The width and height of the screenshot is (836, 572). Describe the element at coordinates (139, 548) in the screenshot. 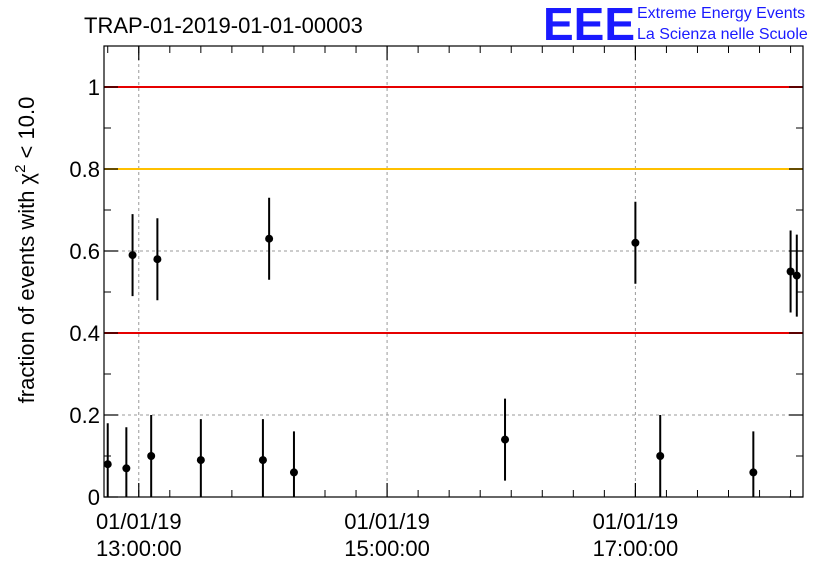

I see `x-tick-time: 13:00:00` at that location.